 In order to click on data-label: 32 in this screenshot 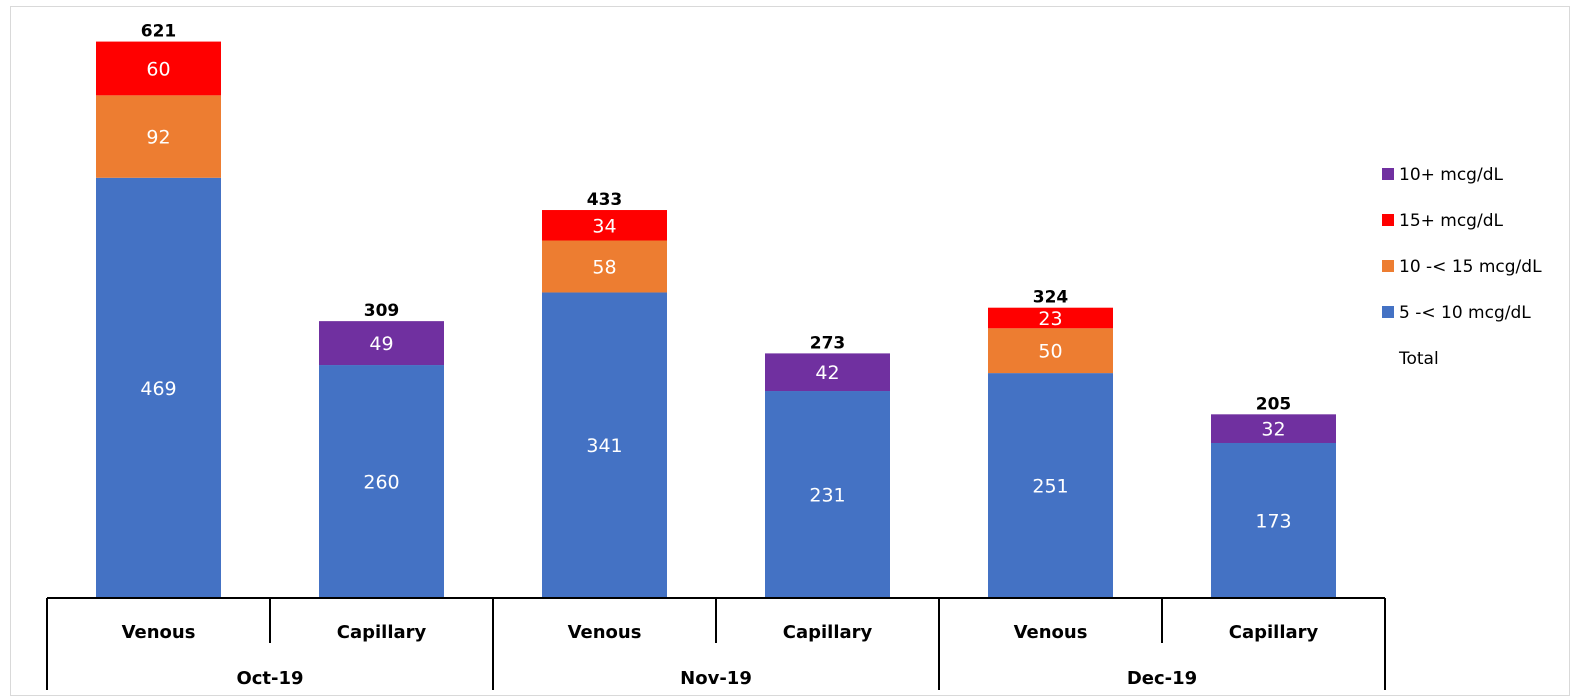, I will do `click(1273, 430)`.